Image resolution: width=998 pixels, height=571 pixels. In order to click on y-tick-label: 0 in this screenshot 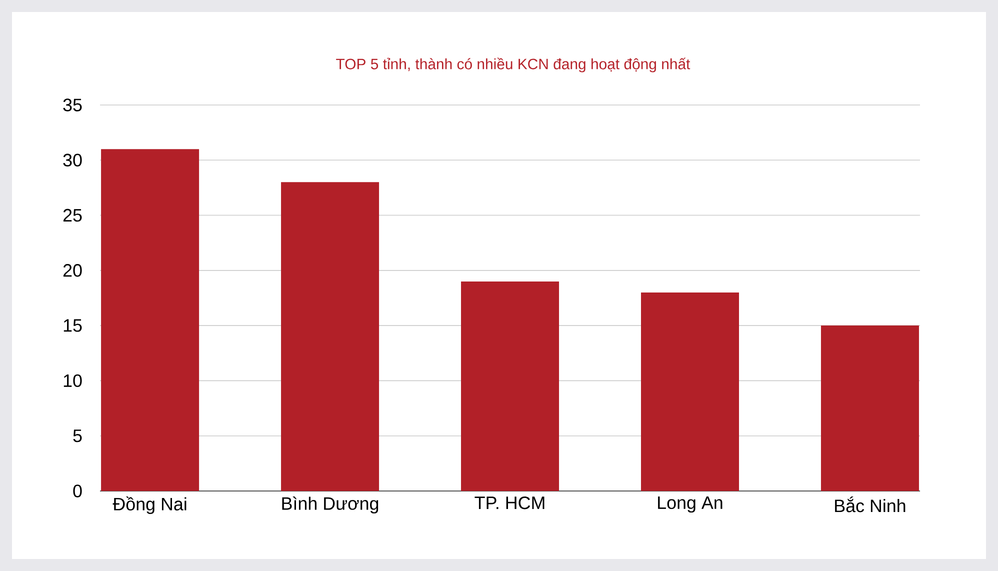, I will do `click(77, 491)`.